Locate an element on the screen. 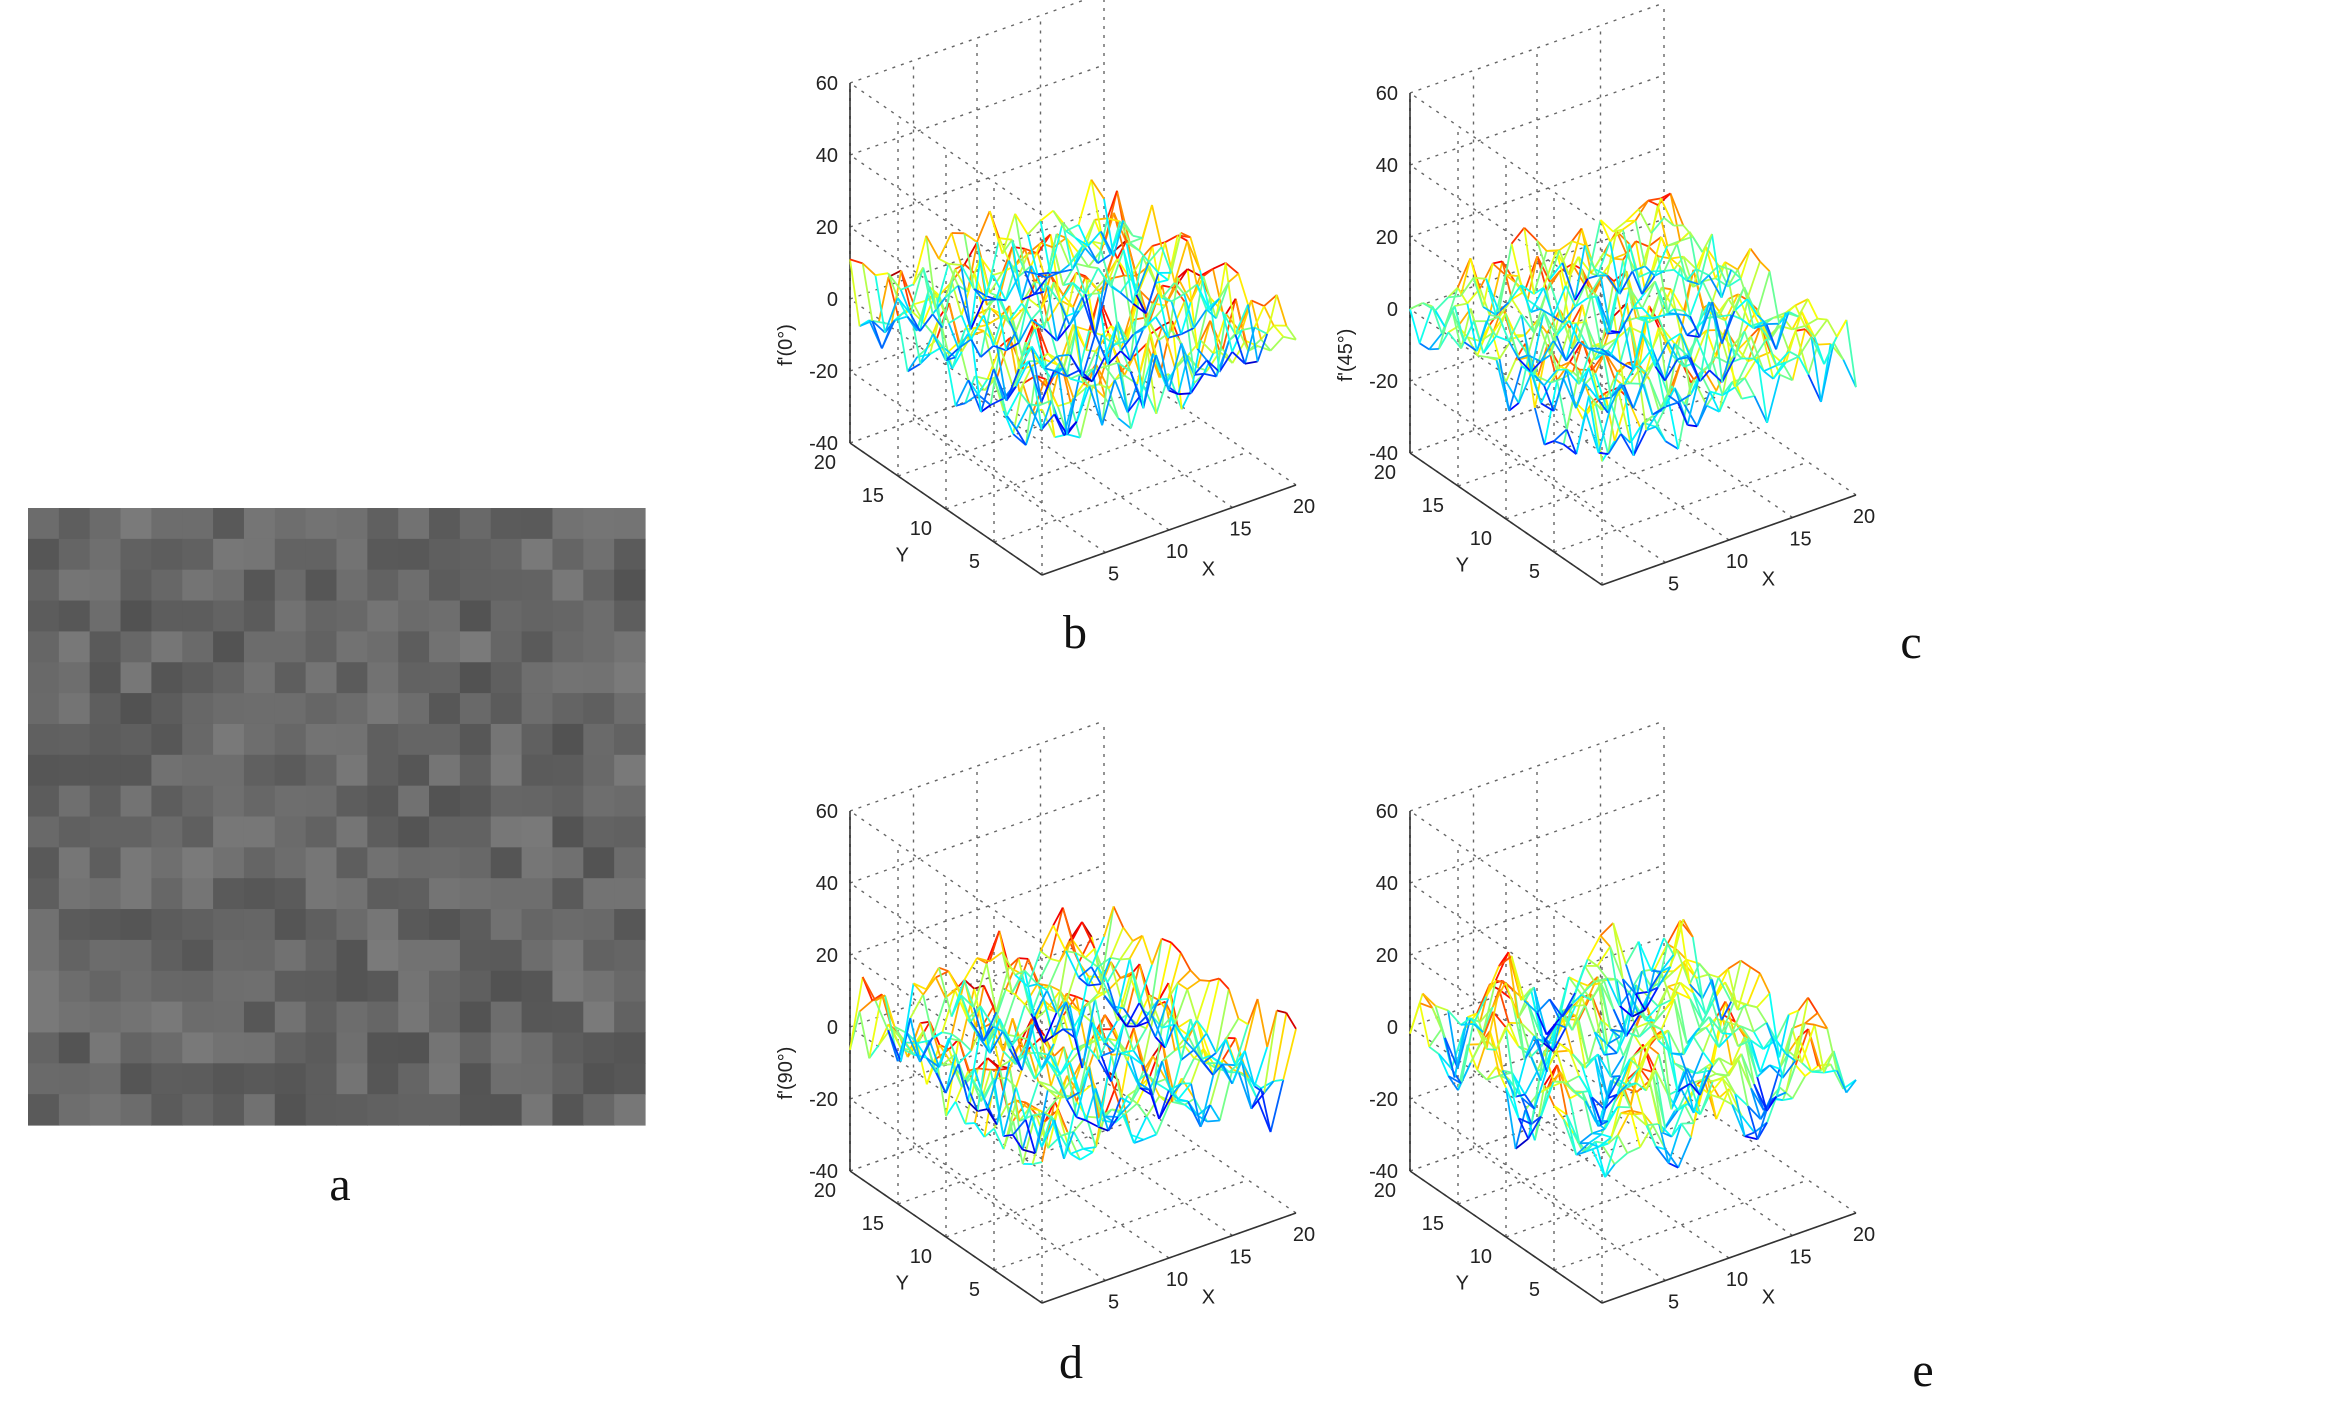  y-tick-label: 10 is located at coordinates (921, 529).